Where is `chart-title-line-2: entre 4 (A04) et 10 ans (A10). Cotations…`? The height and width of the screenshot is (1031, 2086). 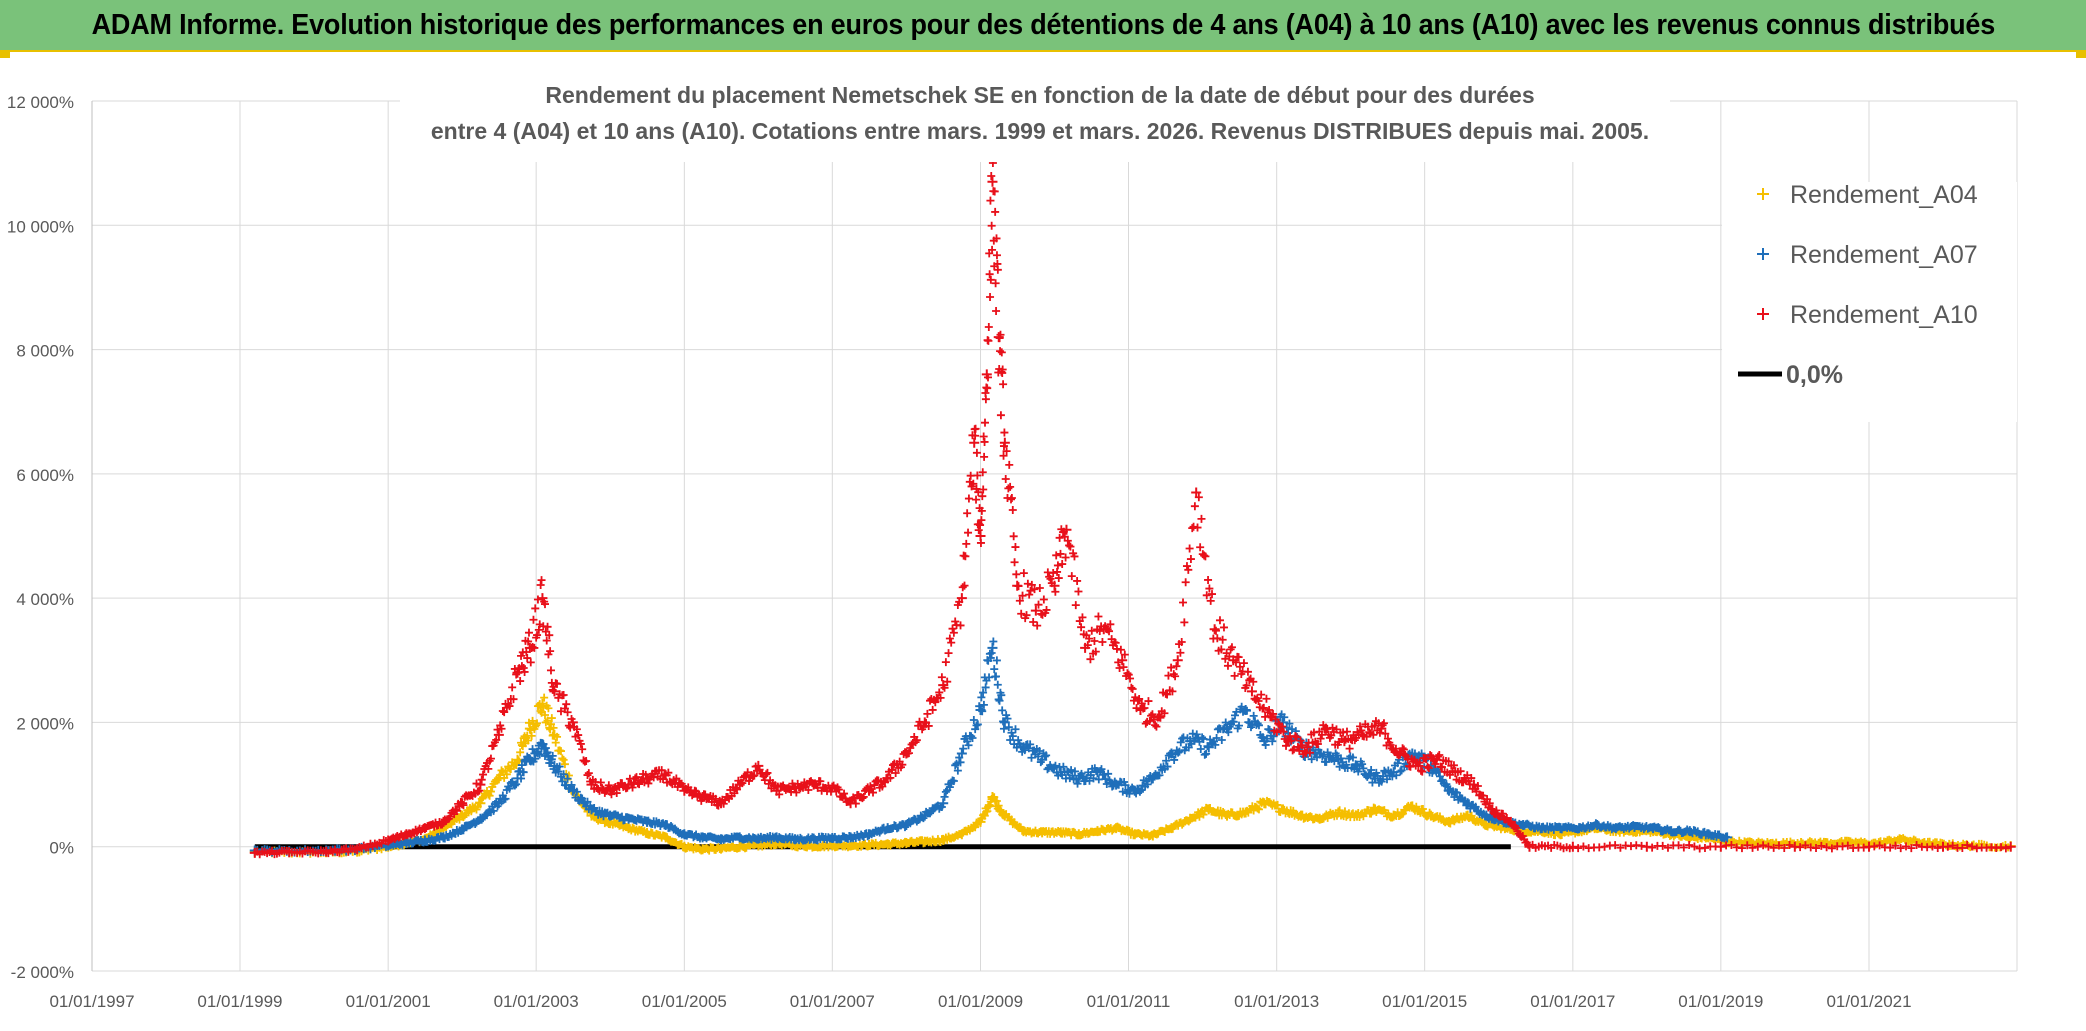 chart-title-line-2: entre 4 (A04) et 10 ans (A10). Cotations… is located at coordinates (1040, 131).